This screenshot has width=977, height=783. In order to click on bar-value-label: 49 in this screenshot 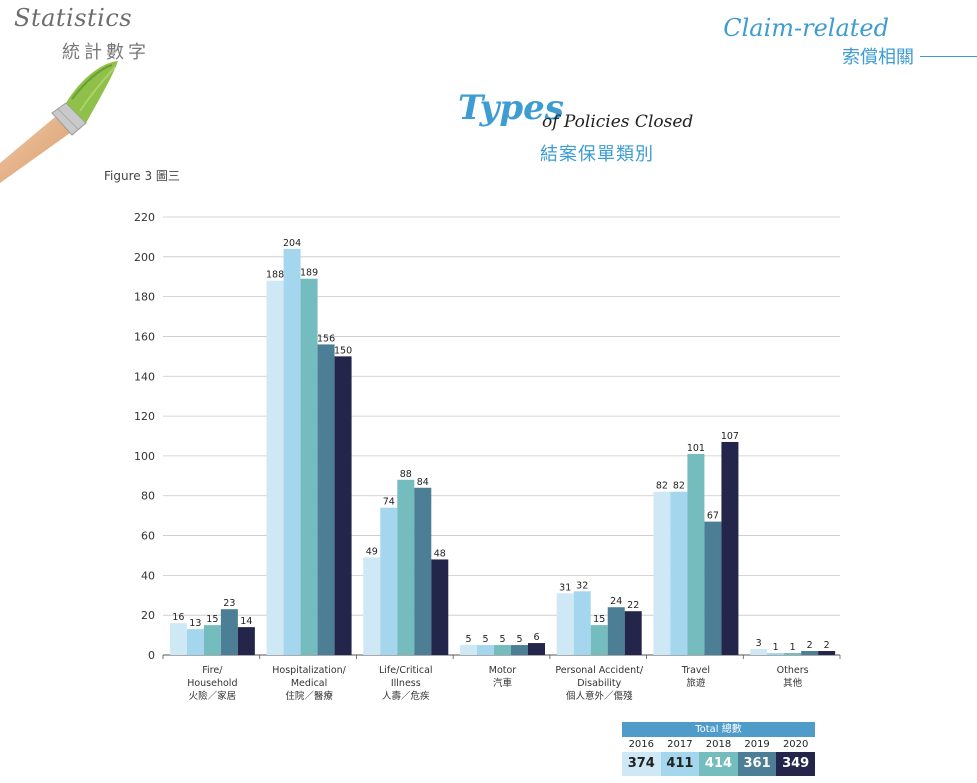, I will do `click(372, 551)`.